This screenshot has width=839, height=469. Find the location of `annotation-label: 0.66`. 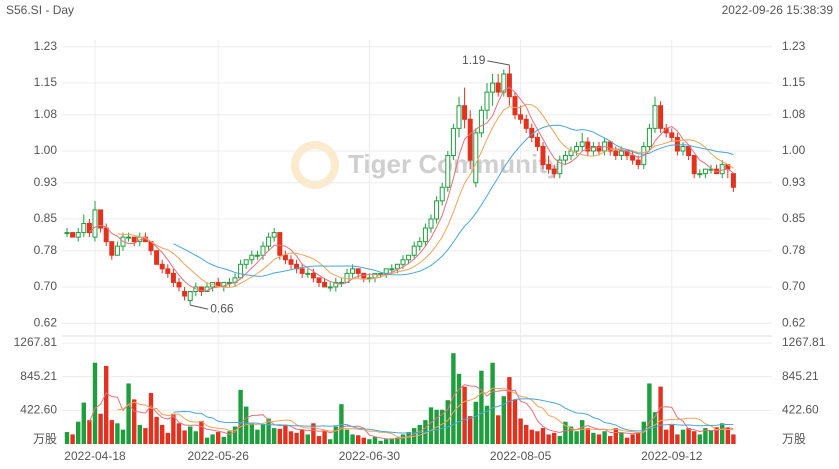

annotation-label: 0.66 is located at coordinates (222, 308).